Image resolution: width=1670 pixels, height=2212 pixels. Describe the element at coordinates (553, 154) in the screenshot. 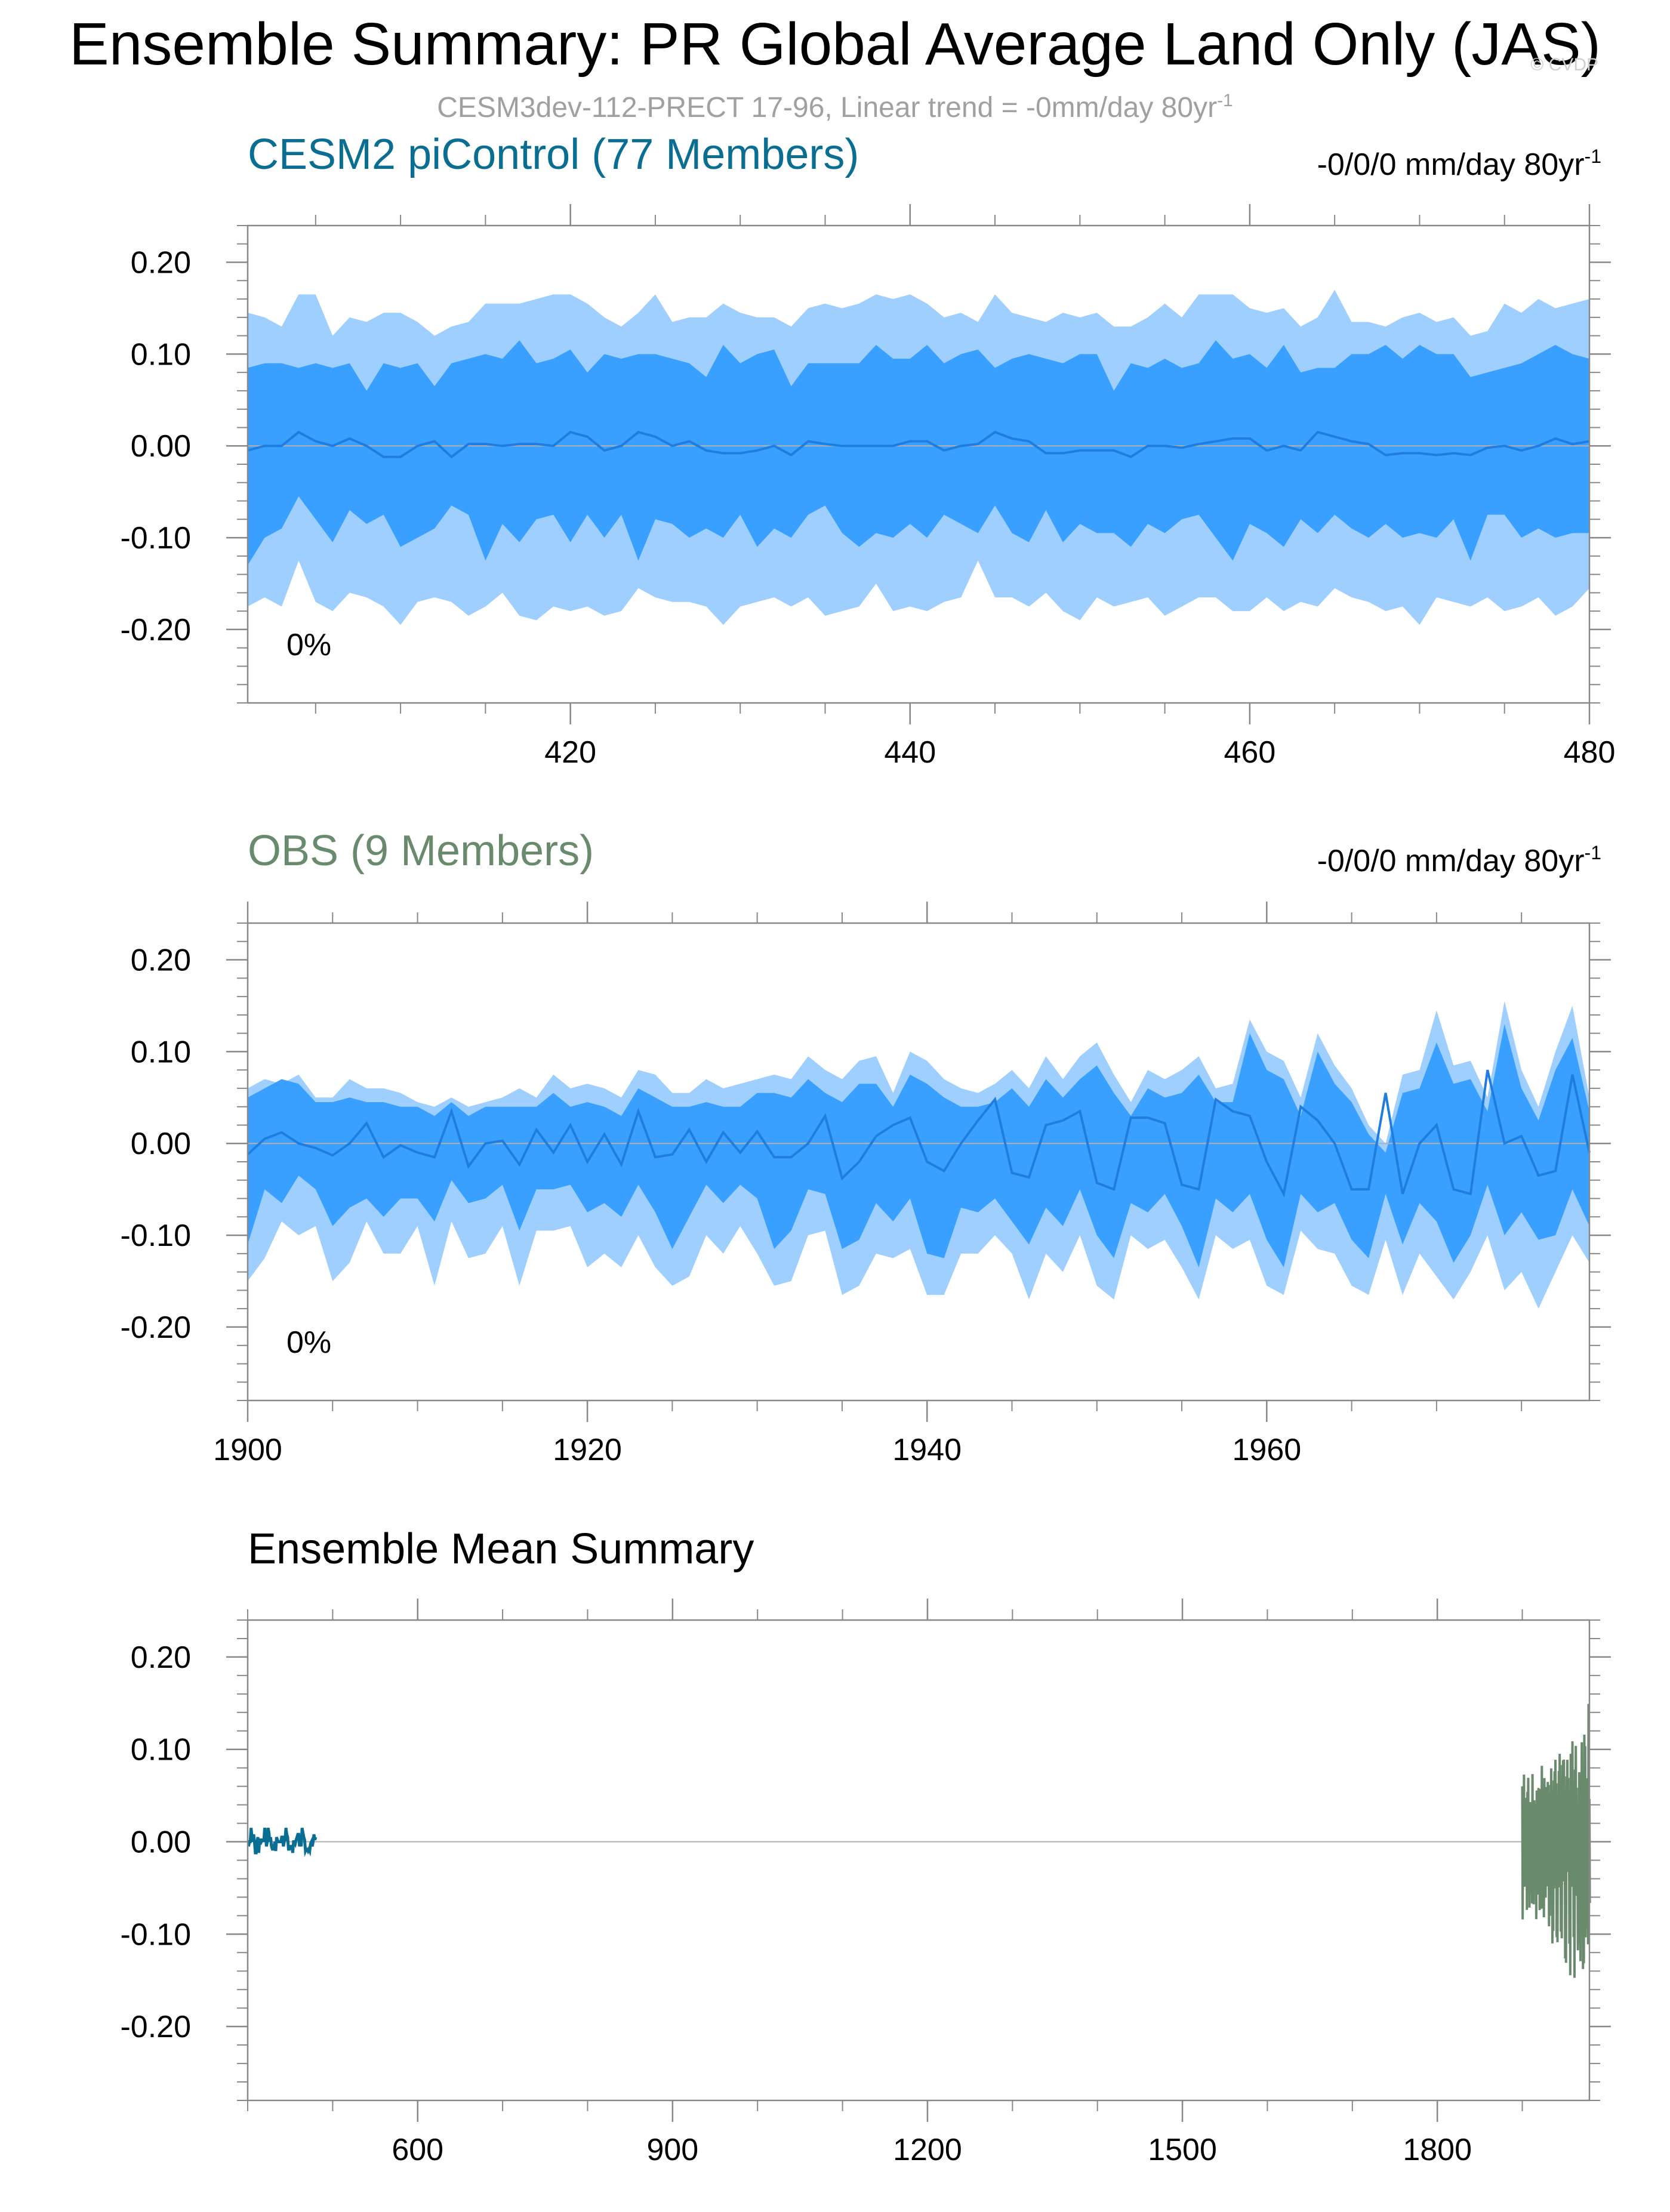

I see `panel-title: CESM2 piControl (77 Members)` at that location.